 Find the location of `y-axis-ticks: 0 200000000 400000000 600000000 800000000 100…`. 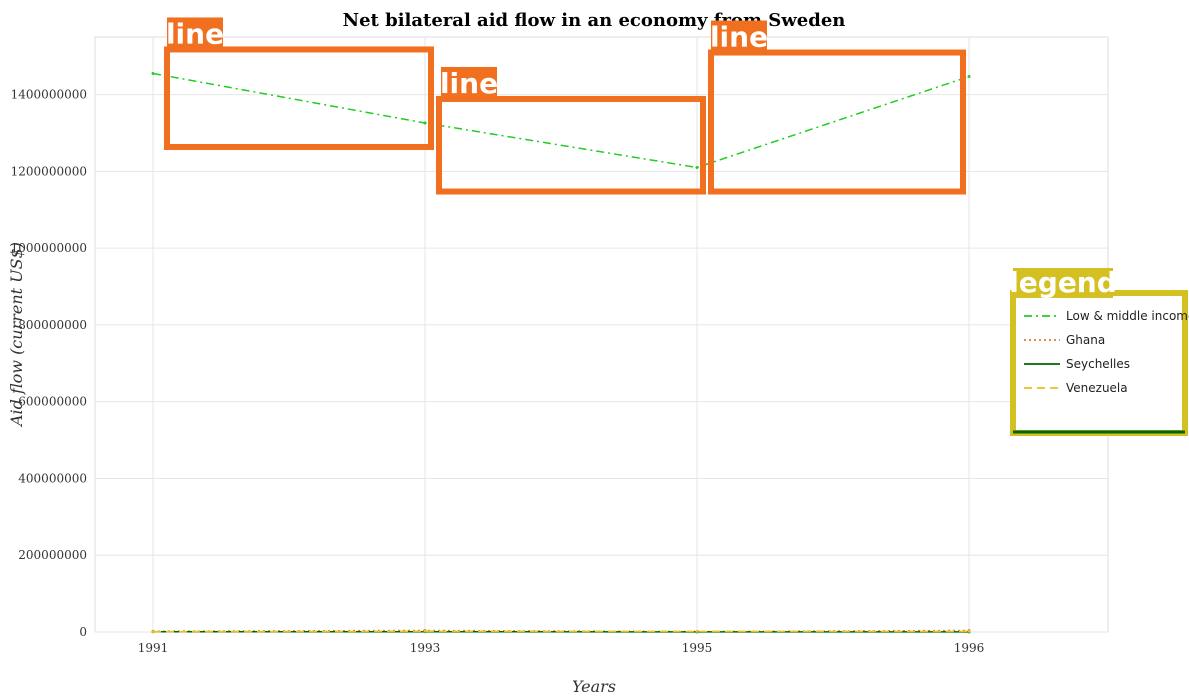

y-axis-ticks: 0 200000000 400000000 600000000 800000000 100… is located at coordinates (49, 363).